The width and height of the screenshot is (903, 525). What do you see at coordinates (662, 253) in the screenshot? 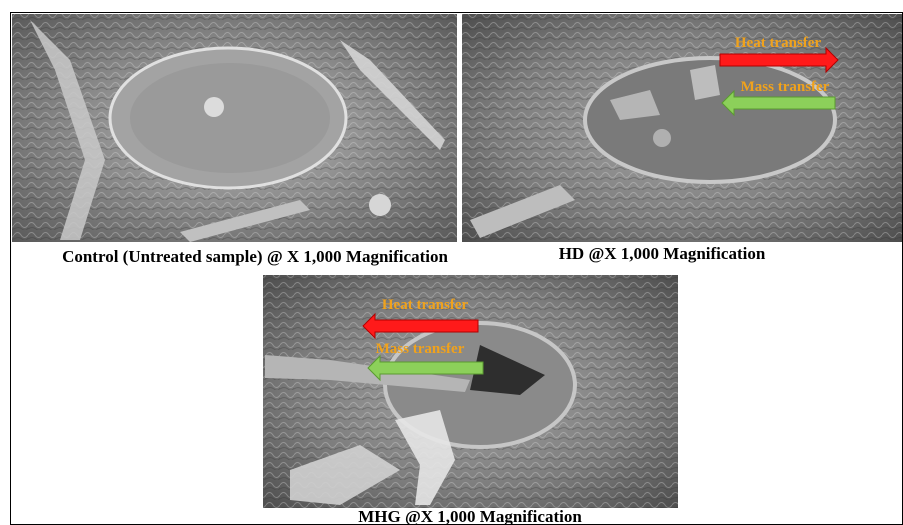
I see `caption: HD @X 1,000 Magnification` at bounding box center [662, 253].